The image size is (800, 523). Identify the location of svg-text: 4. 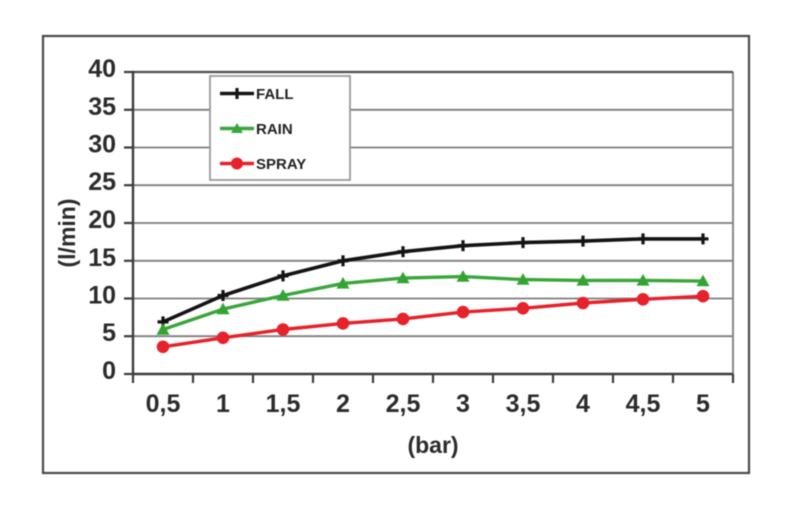
(583, 404).